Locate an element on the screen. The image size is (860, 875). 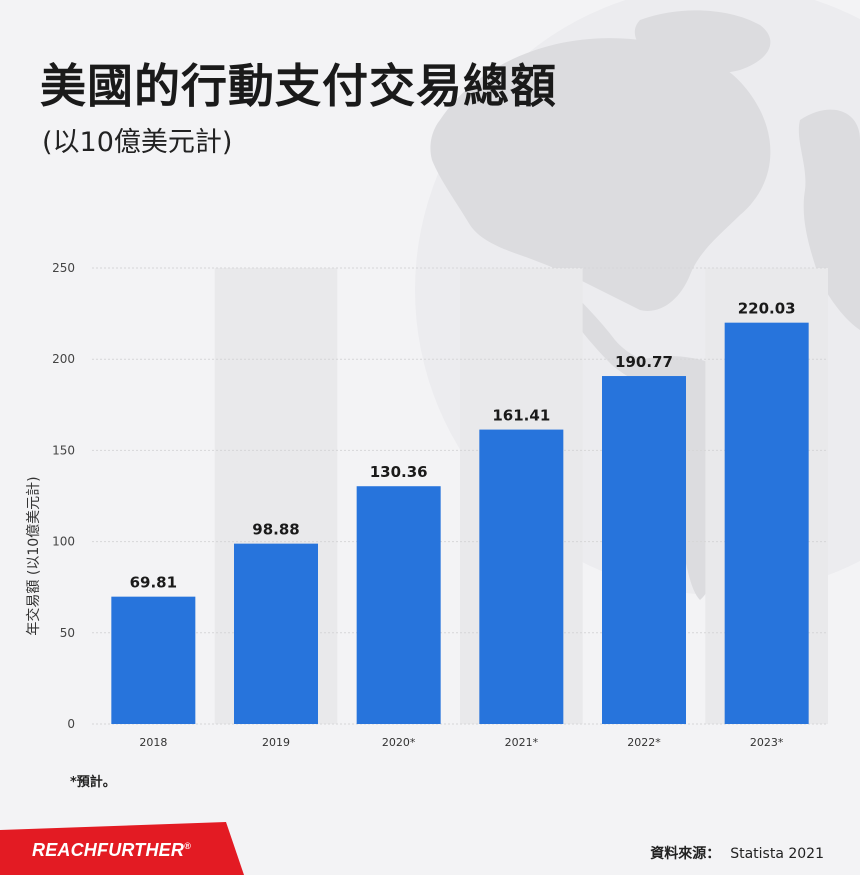
continent-europe-africa is located at coordinates (829, 219).